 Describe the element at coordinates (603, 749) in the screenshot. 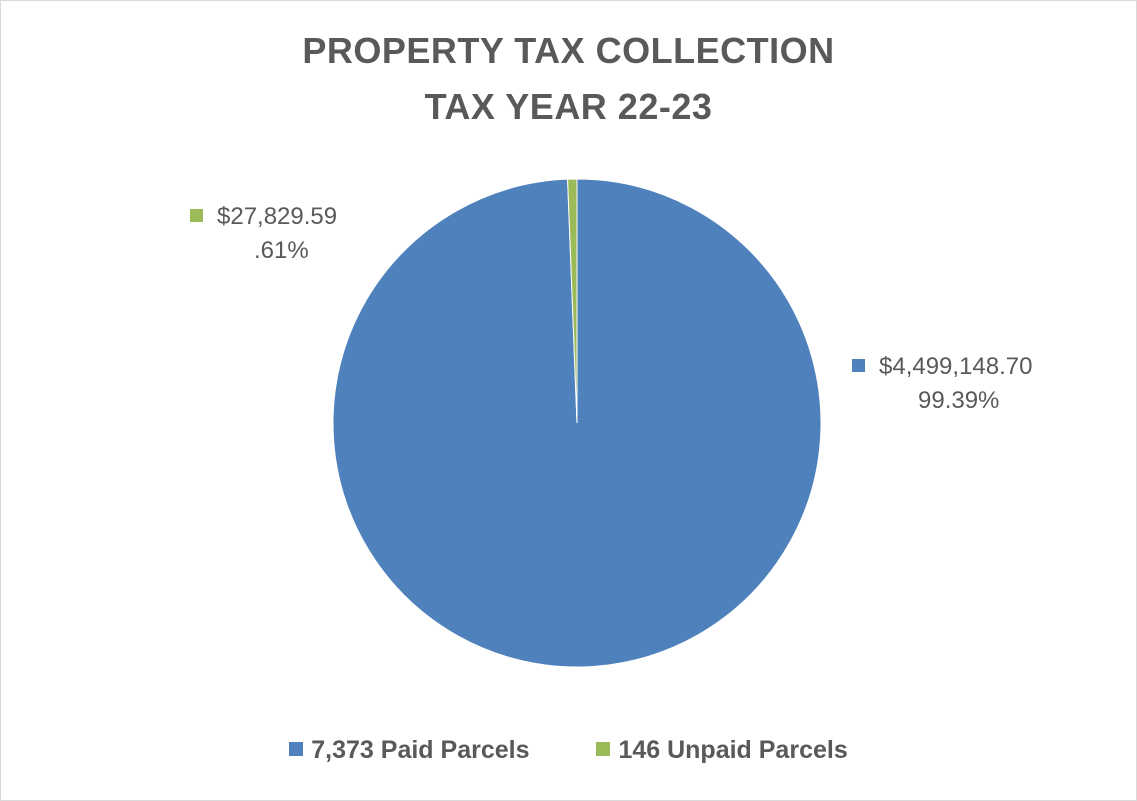

I see `legend-swatch-unpaid` at that location.